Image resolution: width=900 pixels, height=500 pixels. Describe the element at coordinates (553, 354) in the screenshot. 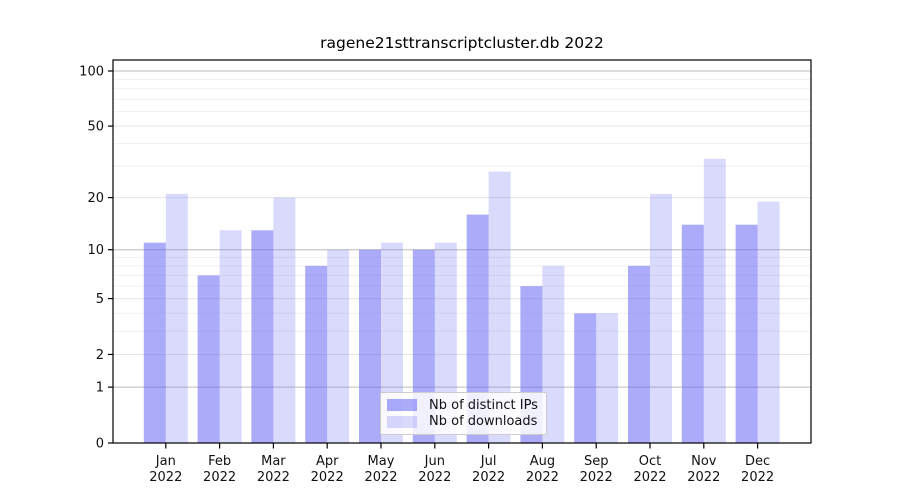

I see `bar-downloads-aug` at that location.